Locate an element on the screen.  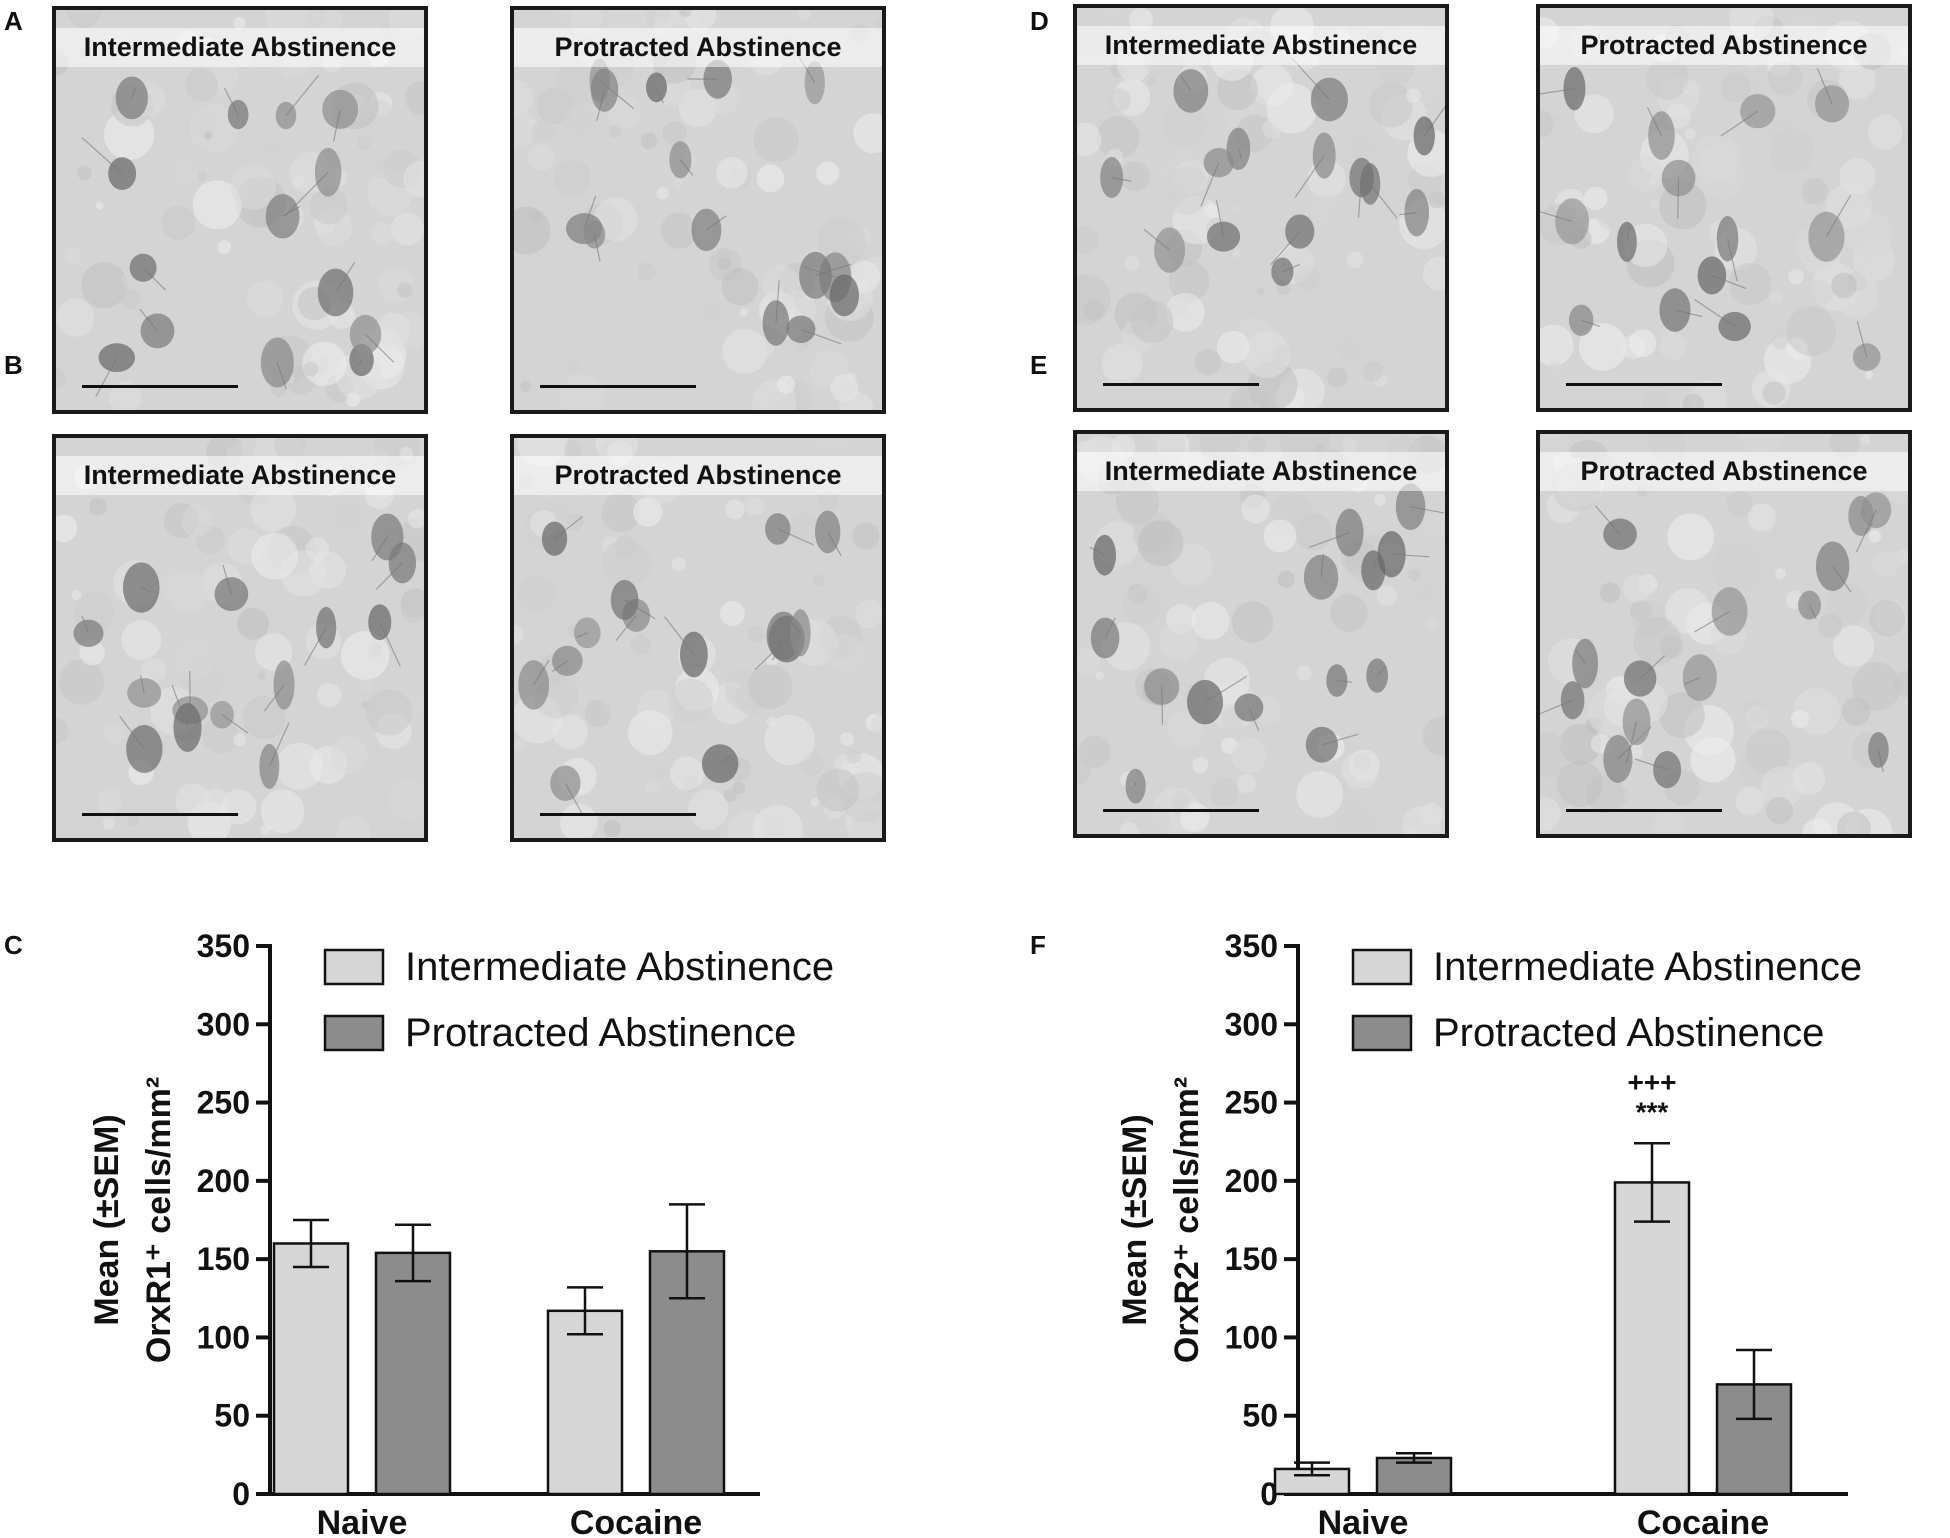
micrograph-d-protracted: Protracted Abstinence is located at coordinates (1724, 208).